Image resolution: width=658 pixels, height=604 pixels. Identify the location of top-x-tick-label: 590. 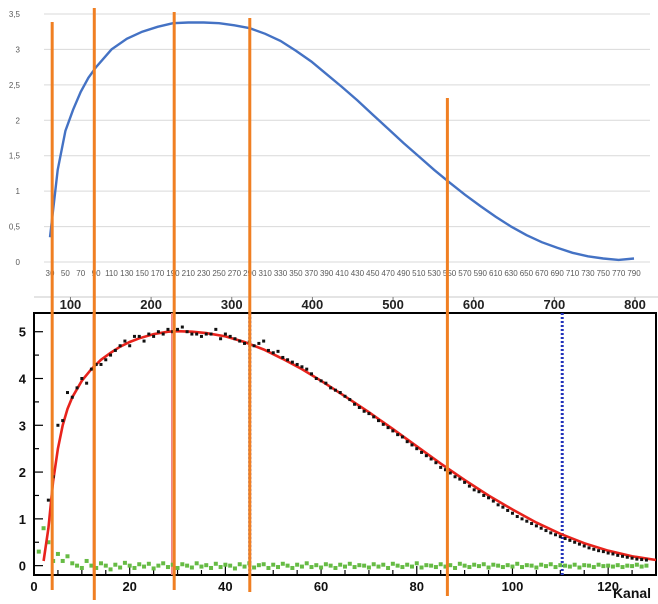
(481, 273).